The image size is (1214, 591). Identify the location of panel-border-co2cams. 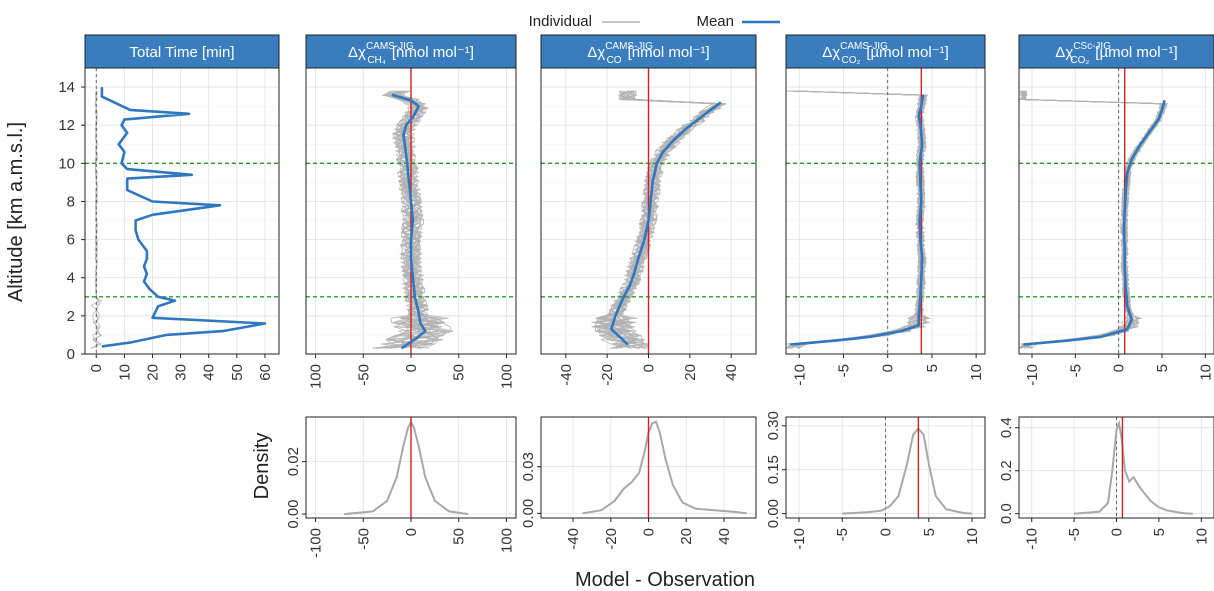
(885, 211).